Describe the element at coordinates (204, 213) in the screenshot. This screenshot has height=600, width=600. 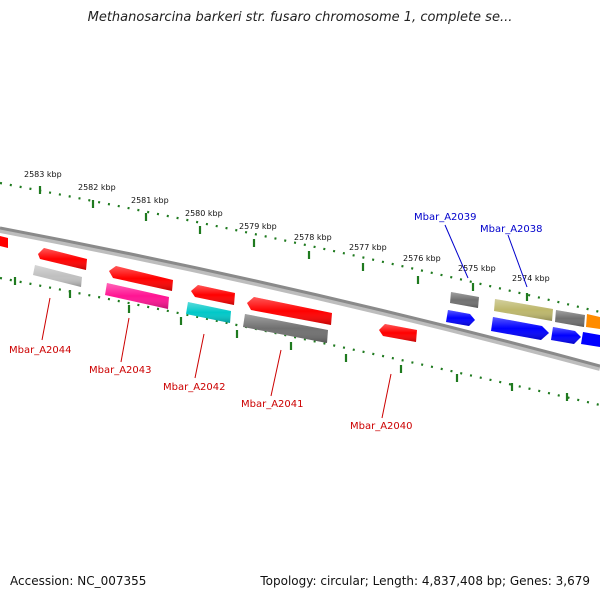
I see `tick-label: 2580 kbp` at that location.